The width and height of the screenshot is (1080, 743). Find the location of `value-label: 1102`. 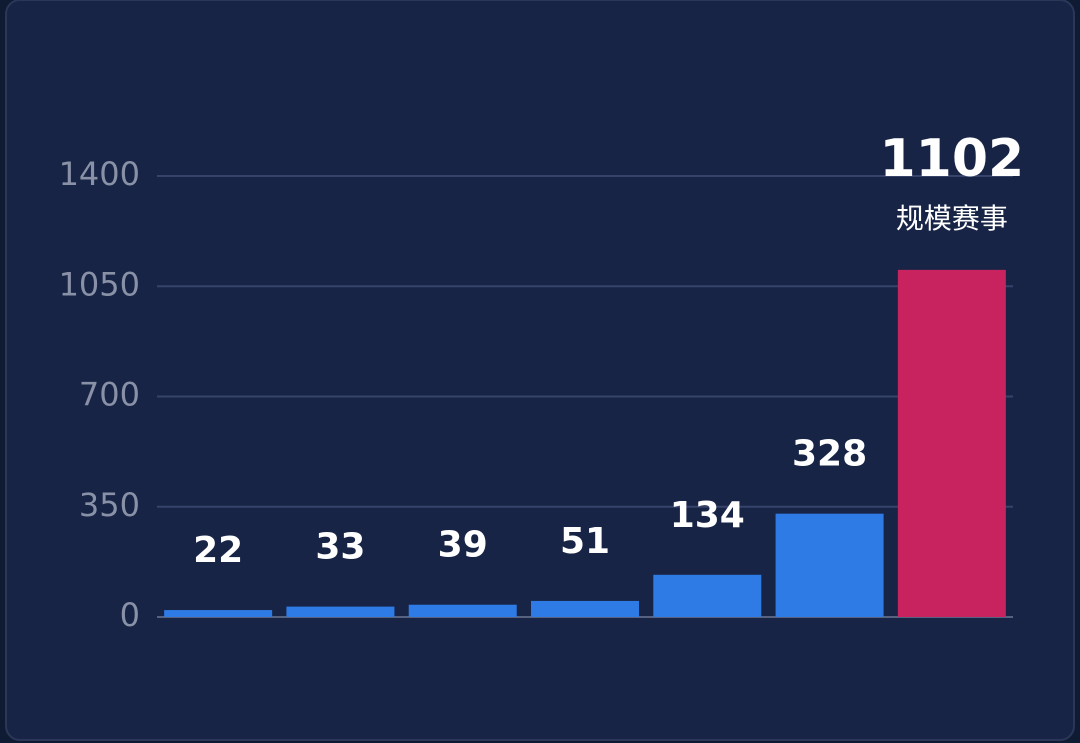

value-label: 1102 is located at coordinates (951, 159).